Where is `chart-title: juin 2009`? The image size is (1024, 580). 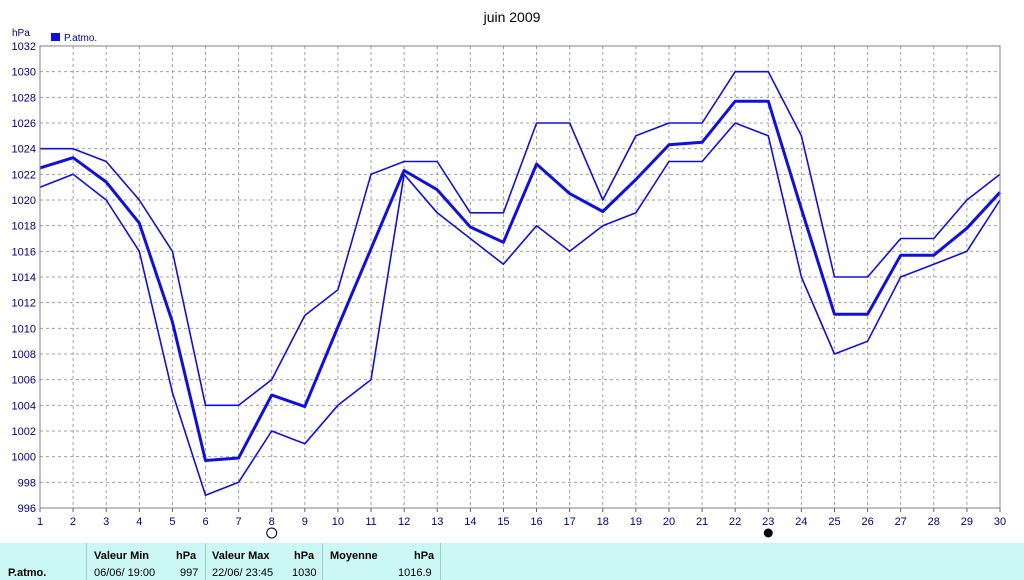 chart-title: juin 2009 is located at coordinates (512, 17).